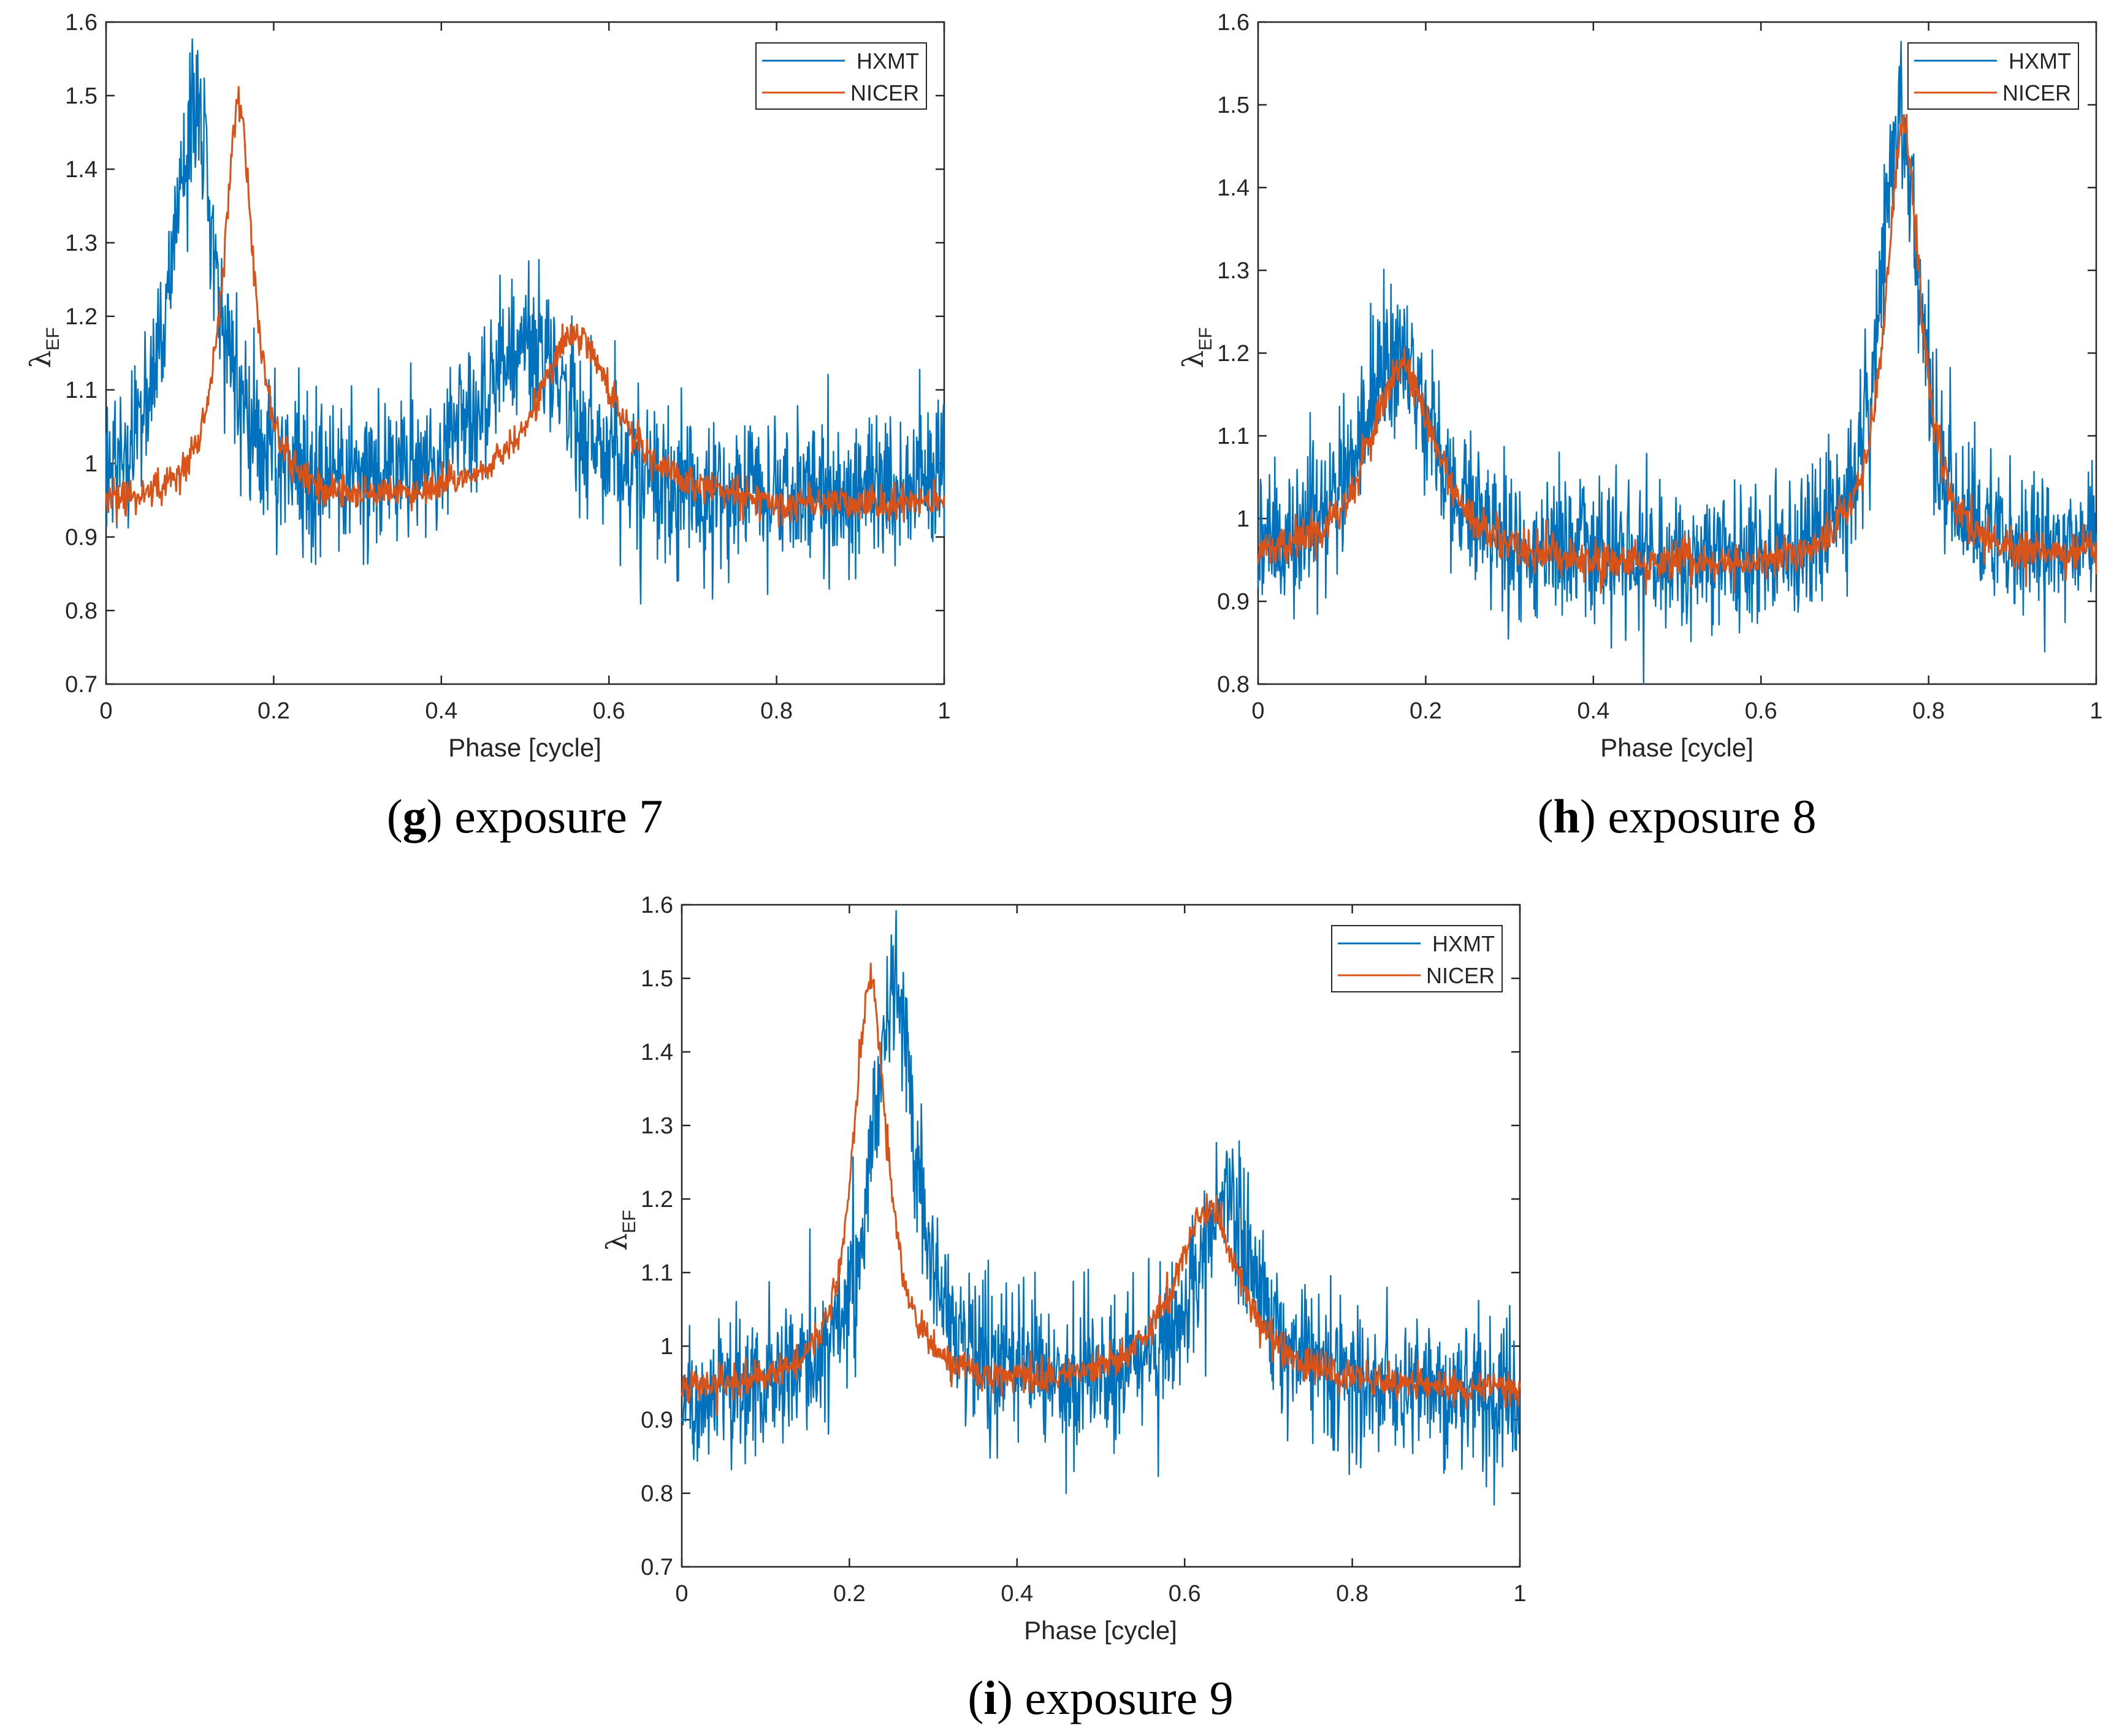 The image size is (2114, 1736). Describe the element at coordinates (1678, 816) in the screenshot. I see `panel-caption: (h) exposure 8` at that location.